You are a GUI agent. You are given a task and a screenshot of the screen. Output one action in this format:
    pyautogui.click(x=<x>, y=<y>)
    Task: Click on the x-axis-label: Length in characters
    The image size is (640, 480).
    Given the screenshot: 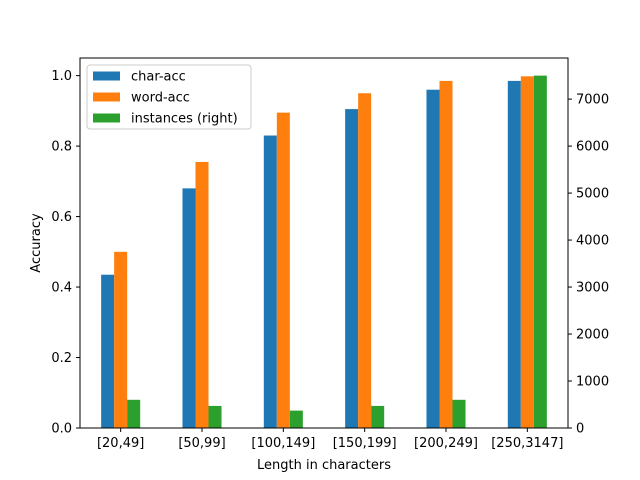 What is the action you would take?
    pyautogui.click(x=324, y=465)
    